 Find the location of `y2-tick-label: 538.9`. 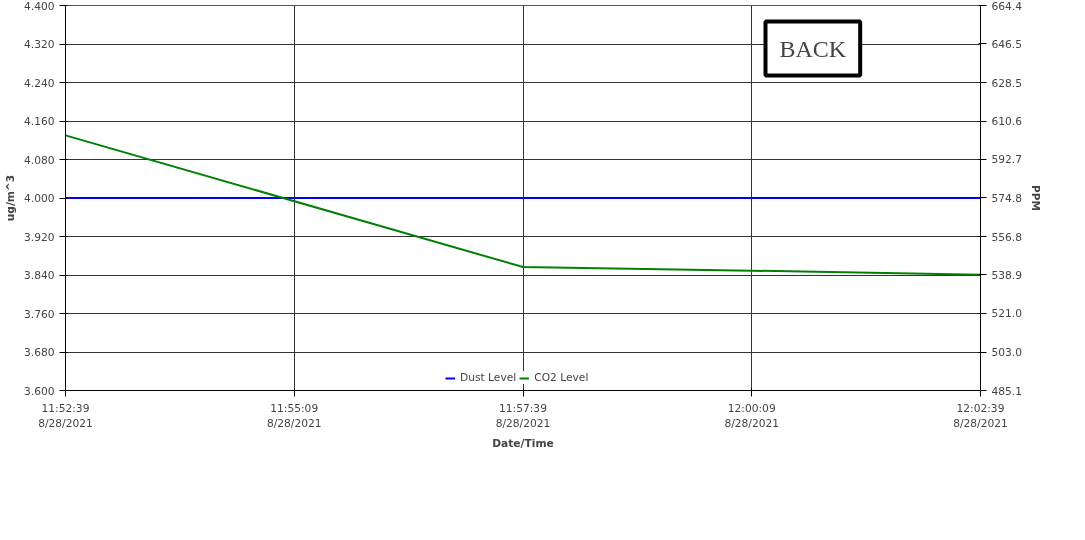

y2-tick-label: 538.9 is located at coordinates (1007, 275).